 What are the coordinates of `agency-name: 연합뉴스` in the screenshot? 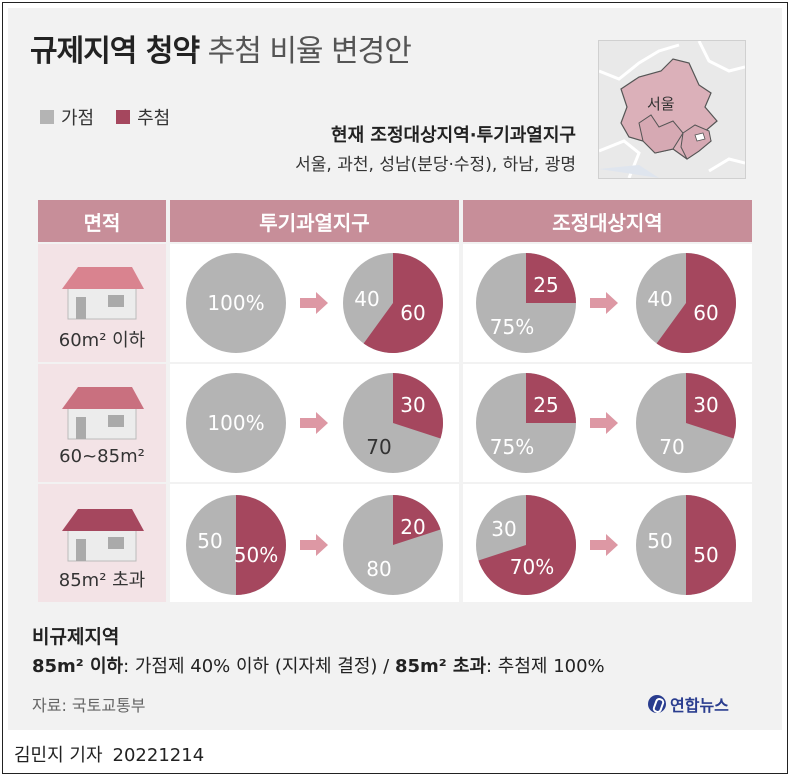 It's located at (699, 705).